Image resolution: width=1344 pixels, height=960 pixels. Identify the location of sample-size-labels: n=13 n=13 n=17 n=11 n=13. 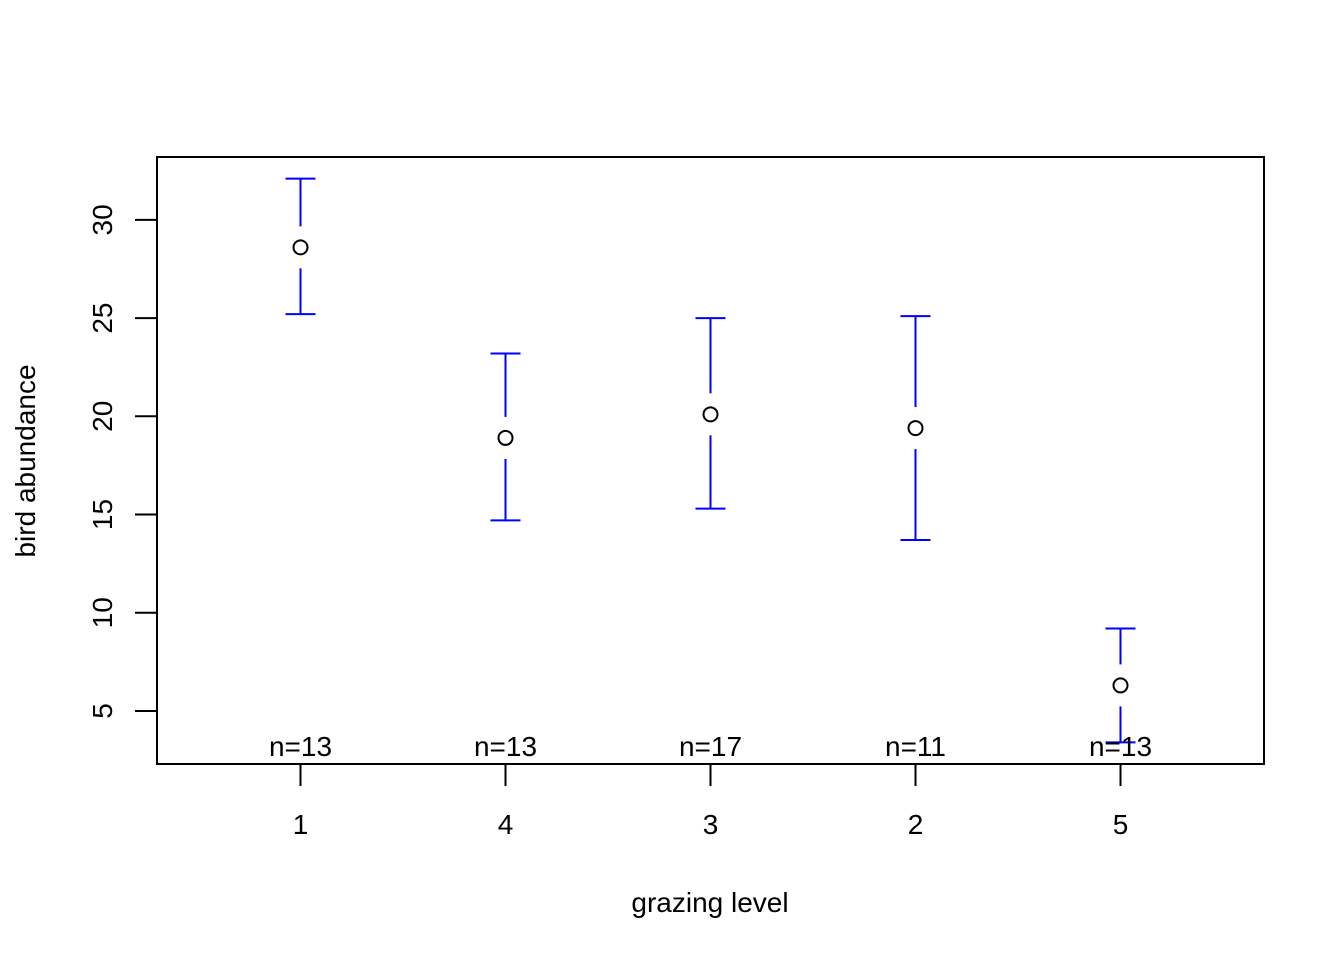
(710, 746).